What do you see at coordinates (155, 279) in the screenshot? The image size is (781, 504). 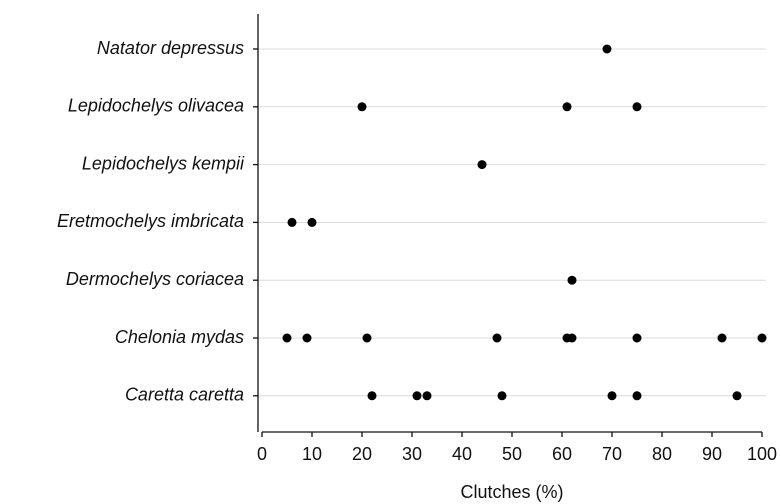 I see `y-tick-label: Dermochelys coriacea` at bounding box center [155, 279].